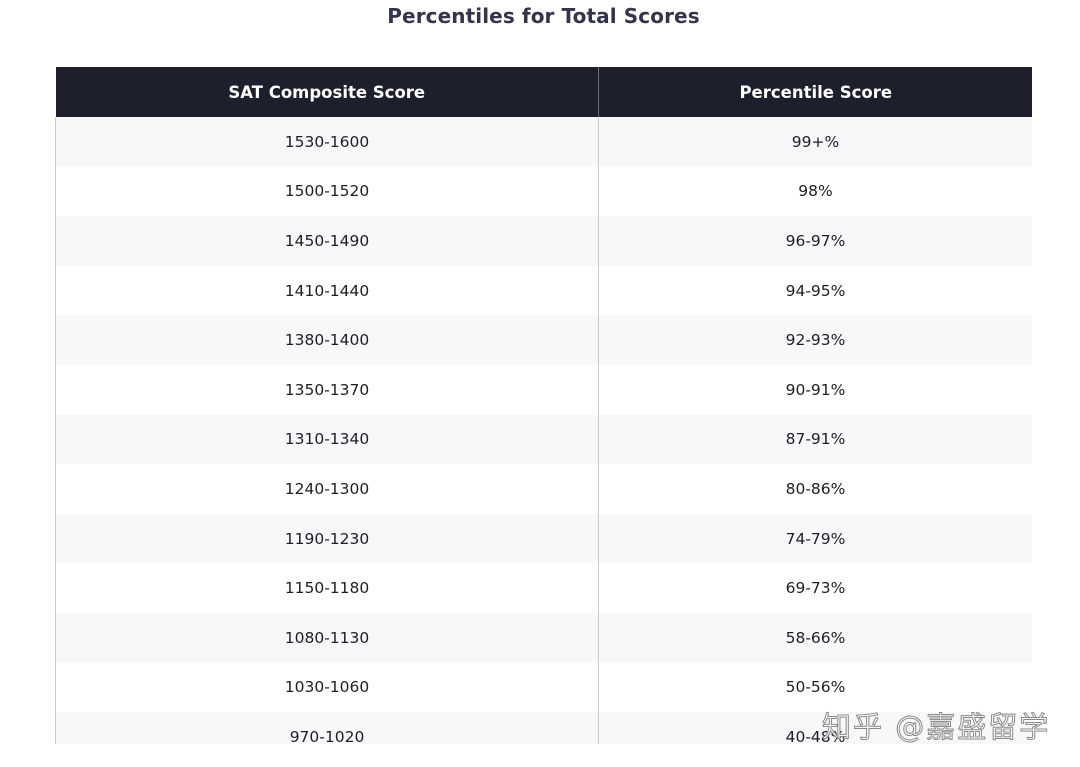 The width and height of the screenshot is (1080, 767). I want to click on table-row: 1380-1400 92-93%, so click(543, 340).